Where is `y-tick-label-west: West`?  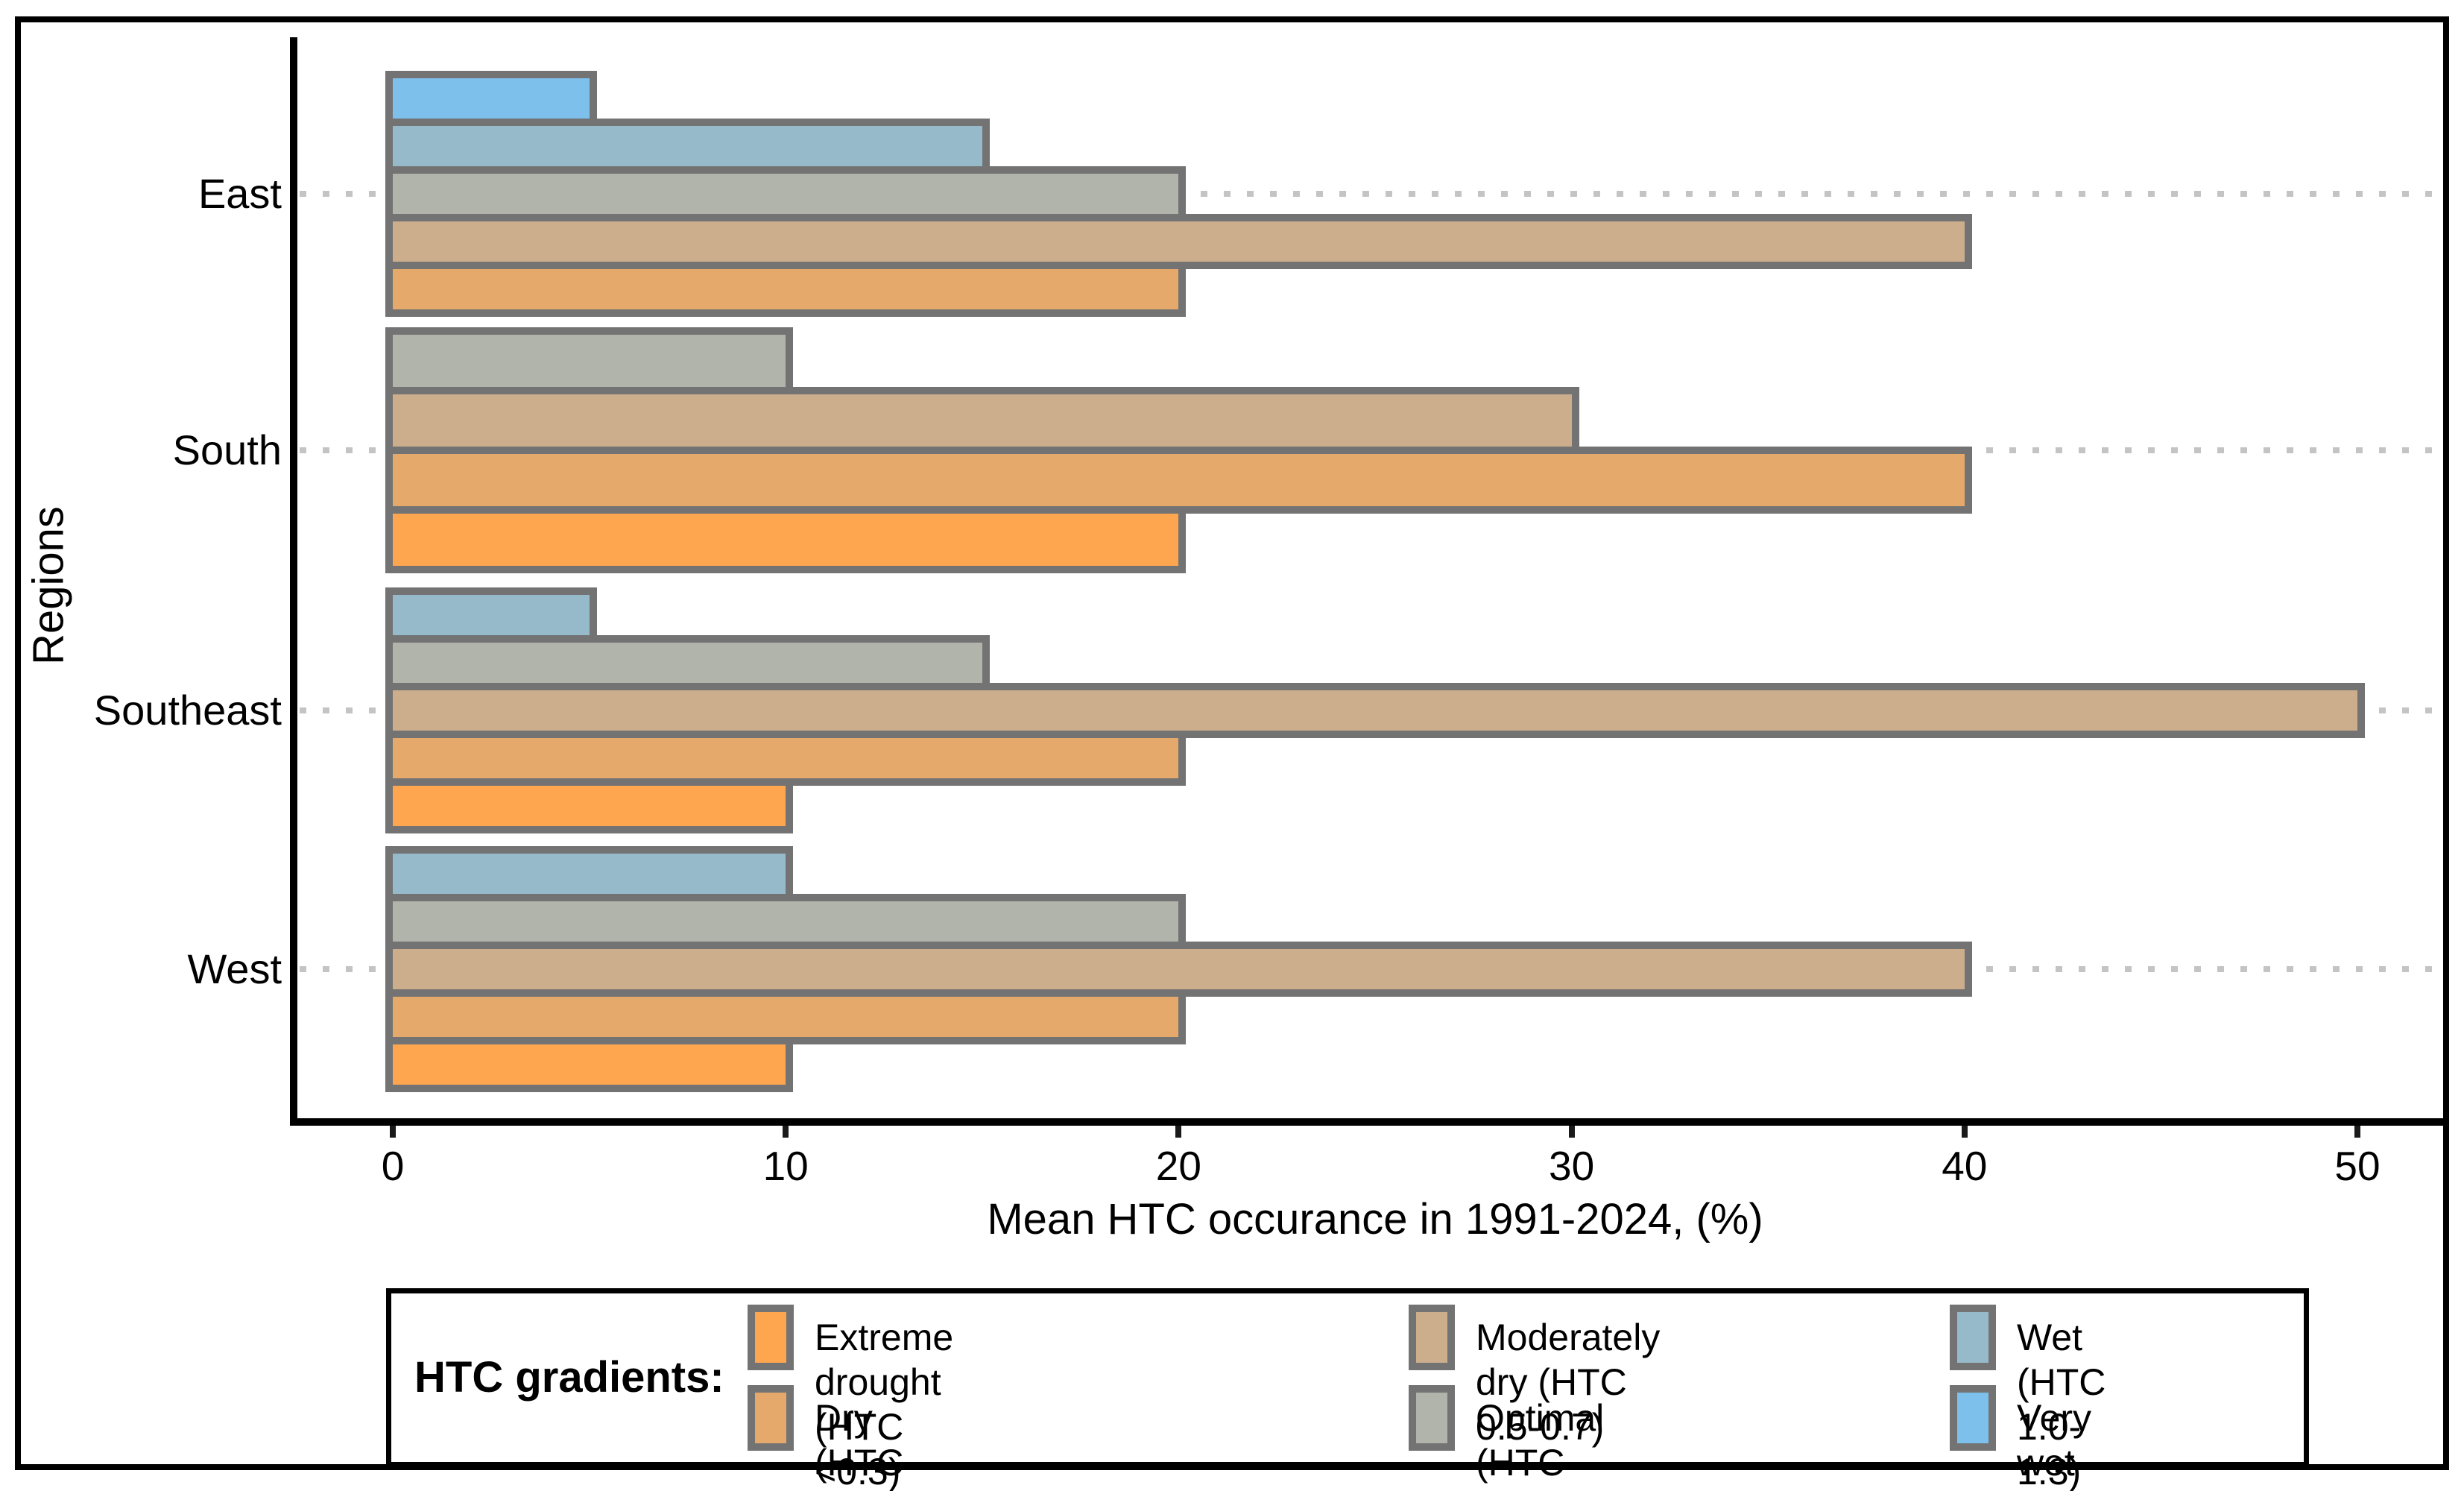 y-tick-label-west: West is located at coordinates (234, 969).